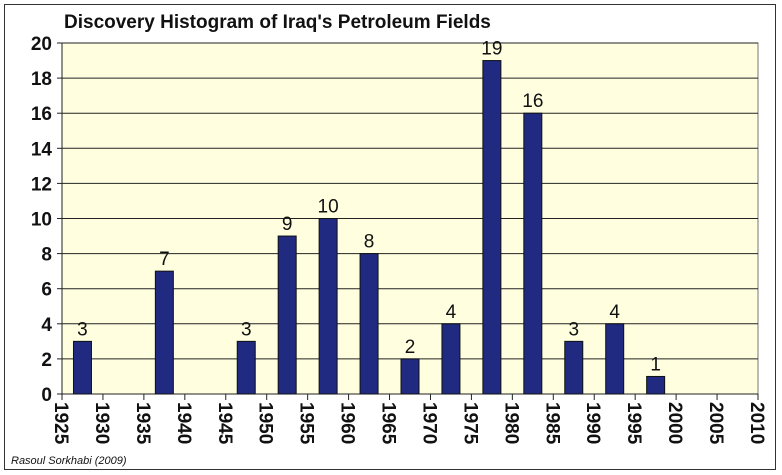  Describe the element at coordinates (41, 114) in the screenshot. I see `y-tick-label: 16` at that location.